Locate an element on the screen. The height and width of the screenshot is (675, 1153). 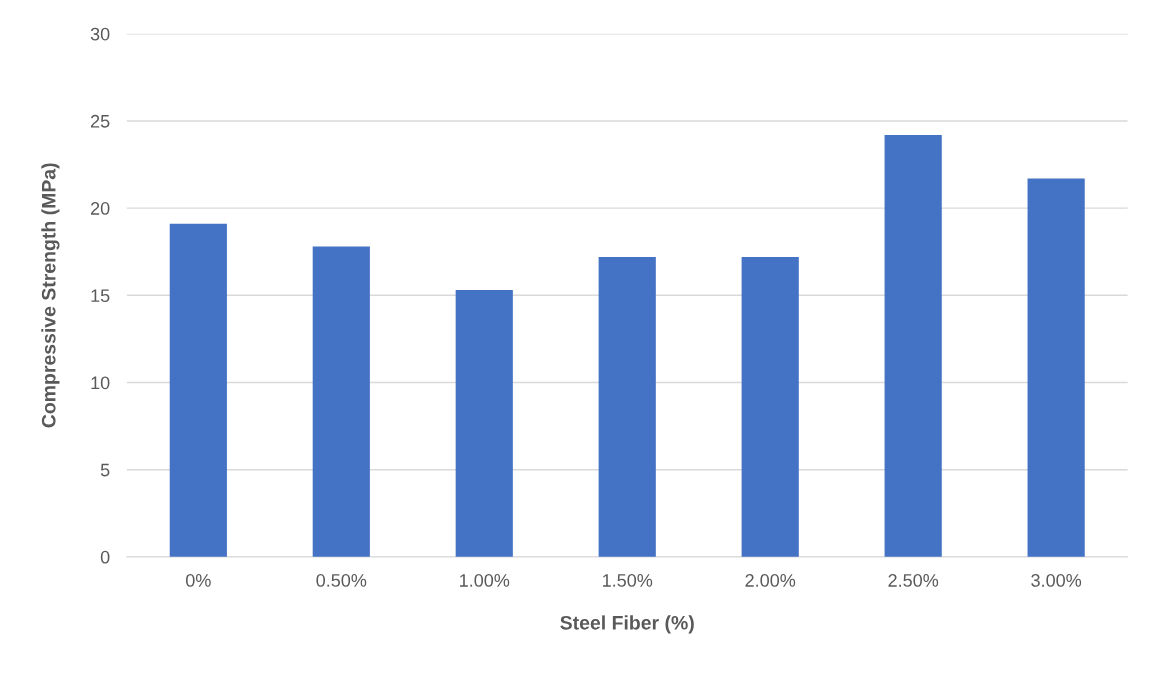
x-tick-label: 2.00% is located at coordinates (770, 580).